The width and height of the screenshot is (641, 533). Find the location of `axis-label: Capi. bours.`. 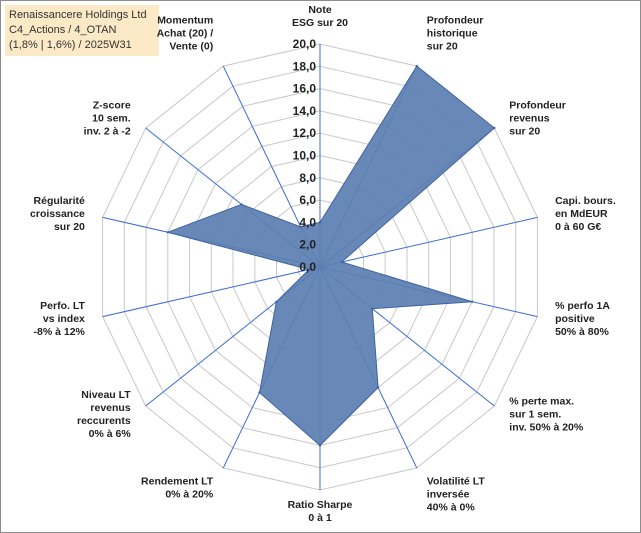

axis-label: Capi. bours. is located at coordinates (585, 201).